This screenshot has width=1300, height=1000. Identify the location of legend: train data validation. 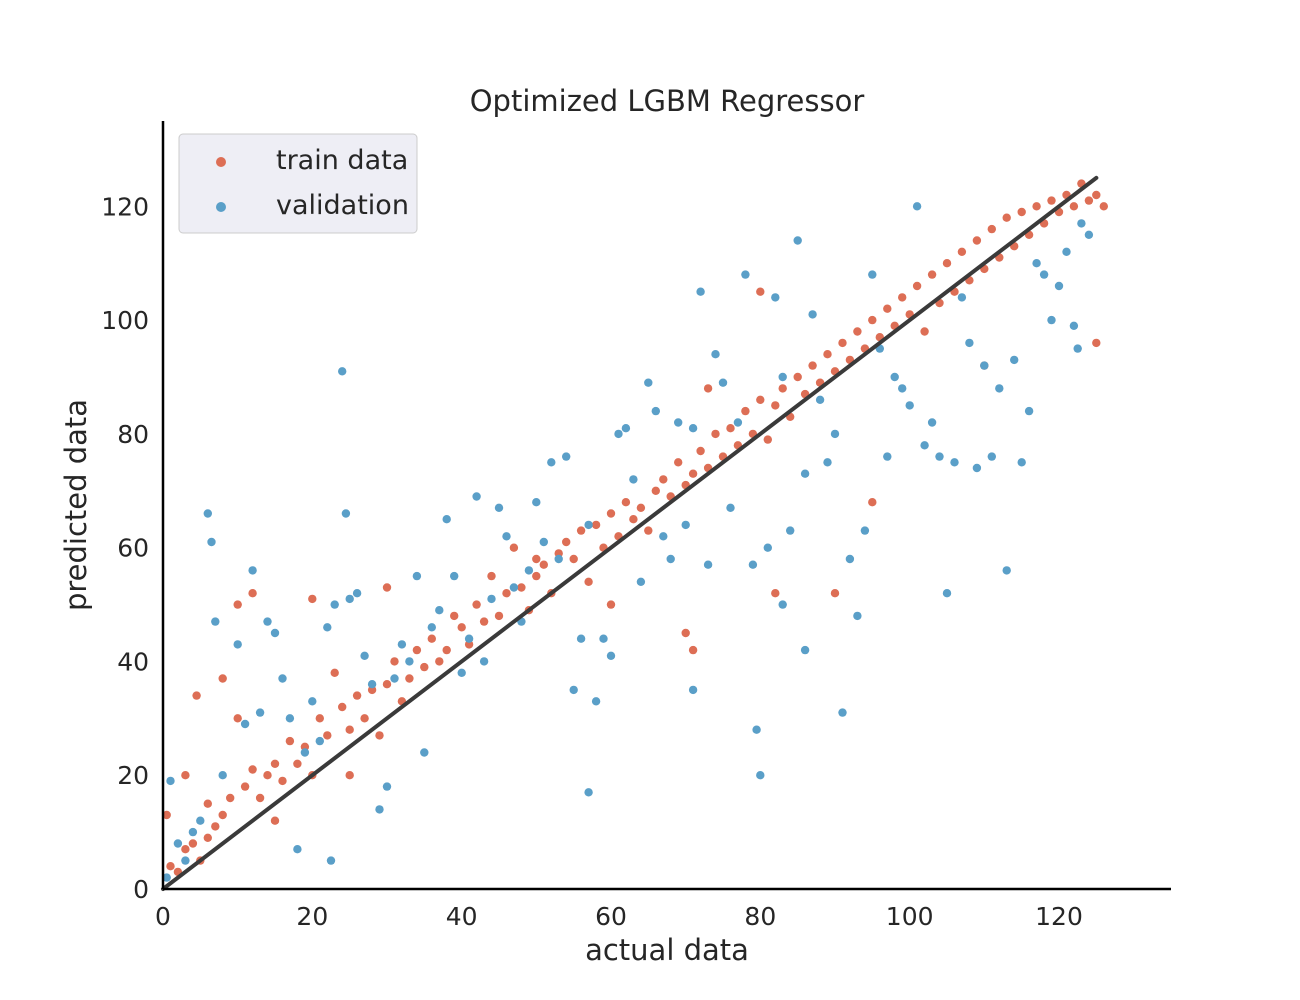
(298, 183).